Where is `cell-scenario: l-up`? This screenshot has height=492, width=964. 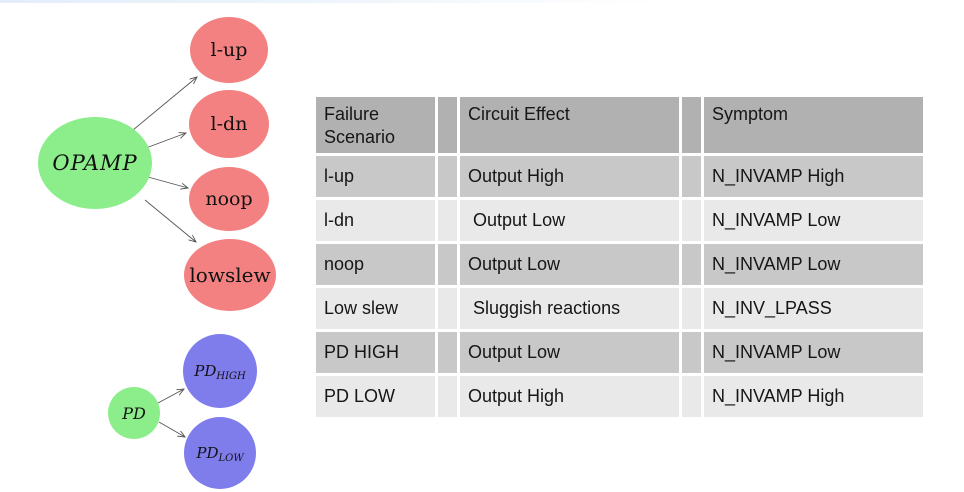 cell-scenario: l-up is located at coordinates (375, 176).